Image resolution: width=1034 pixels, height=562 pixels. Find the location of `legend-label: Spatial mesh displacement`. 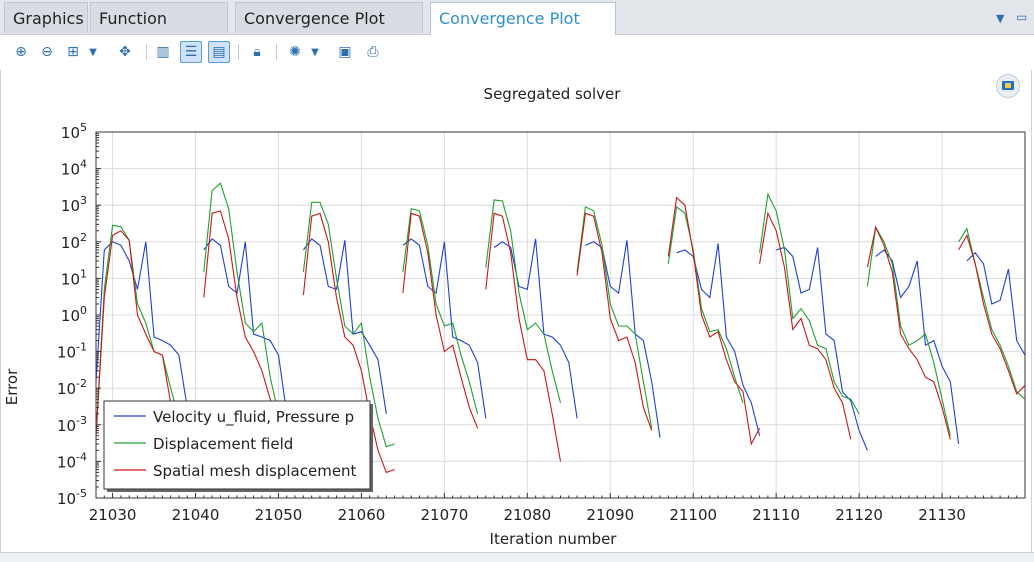

legend-label: Spatial mesh displacement is located at coordinates (255, 471).